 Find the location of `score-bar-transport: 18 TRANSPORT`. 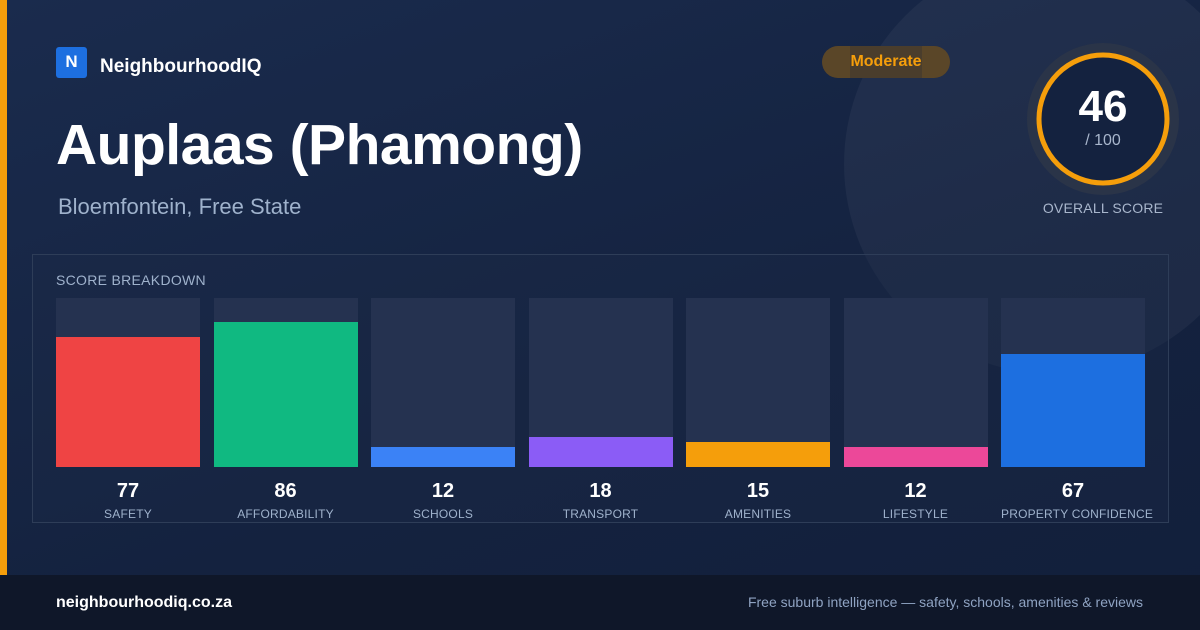

score-bar-transport: 18 TRANSPORT is located at coordinates (600, 409).